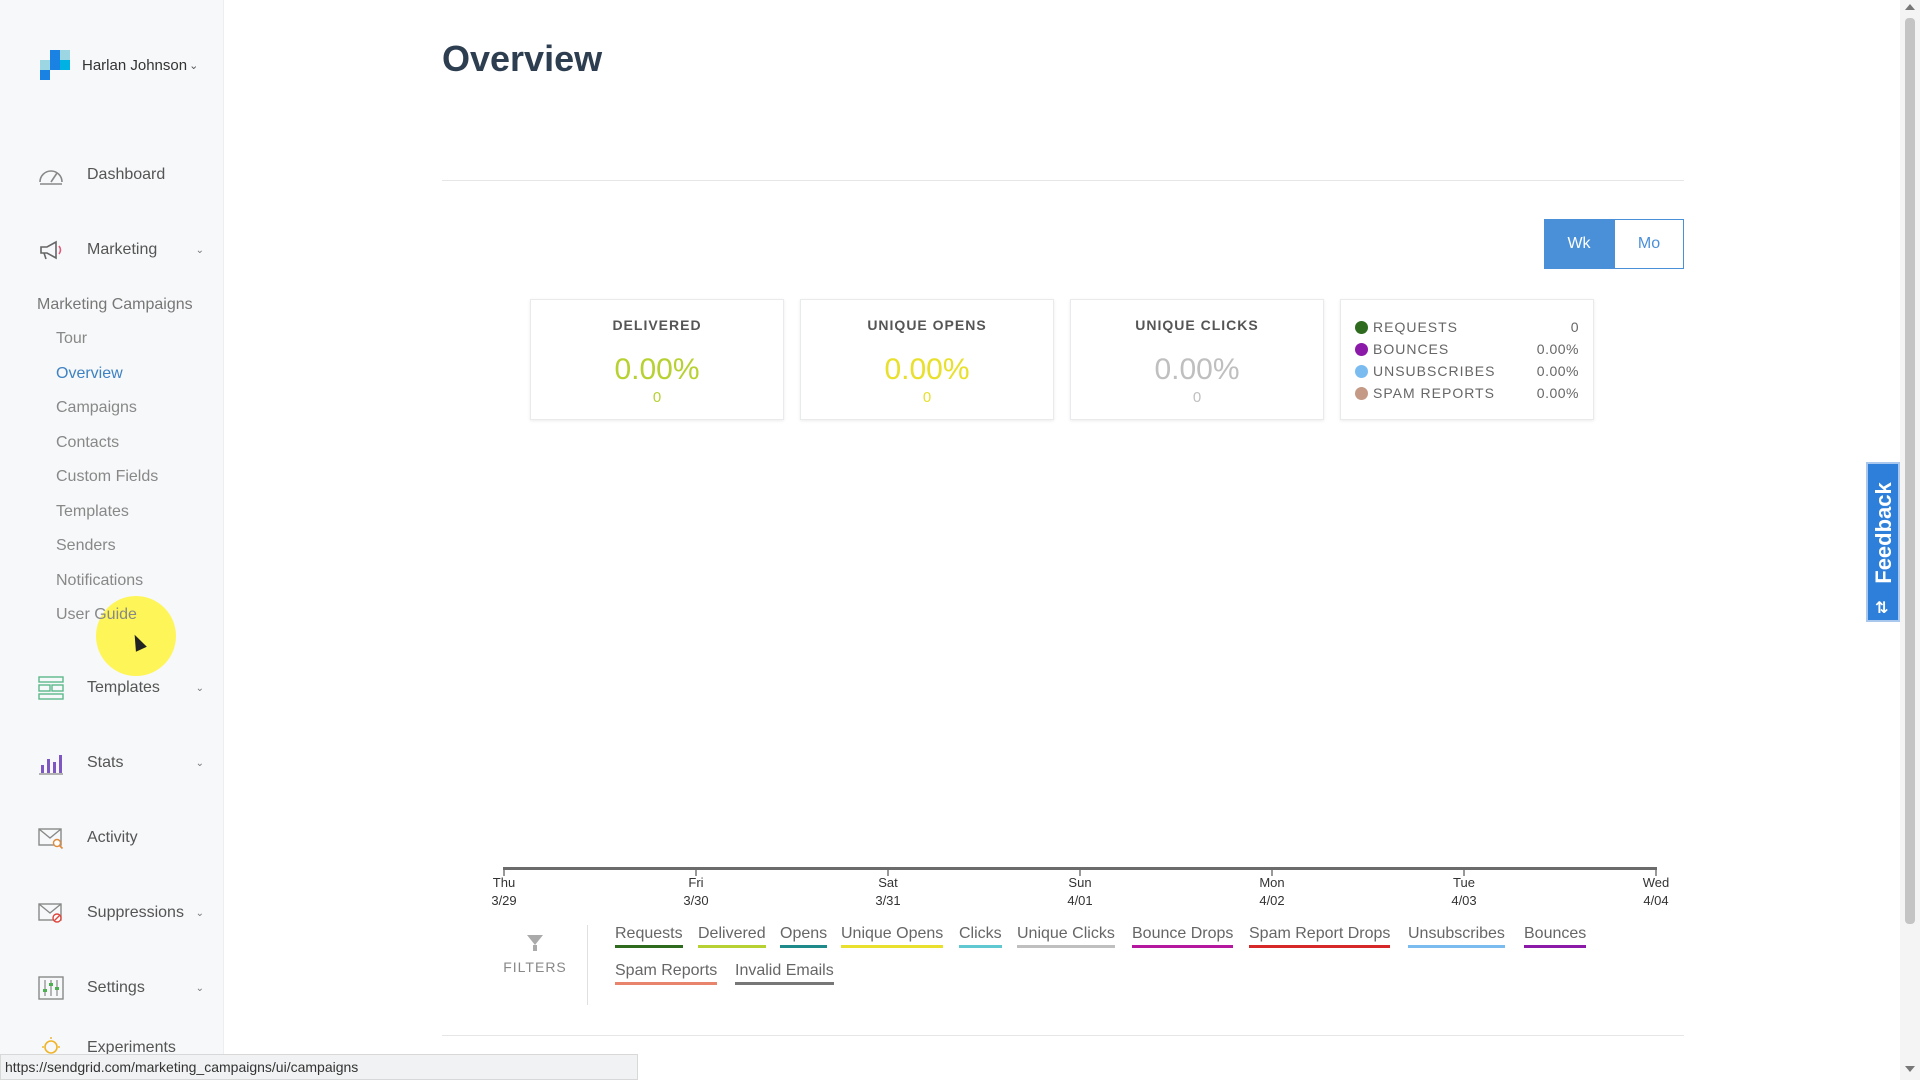 This screenshot has width=1920, height=1080. What do you see at coordinates (1080, 882) in the screenshot?
I see `tick-day: Sun` at bounding box center [1080, 882].